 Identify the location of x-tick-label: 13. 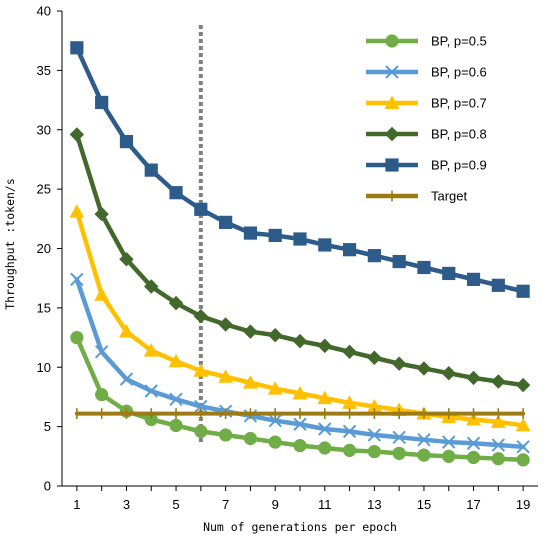
(374, 504).